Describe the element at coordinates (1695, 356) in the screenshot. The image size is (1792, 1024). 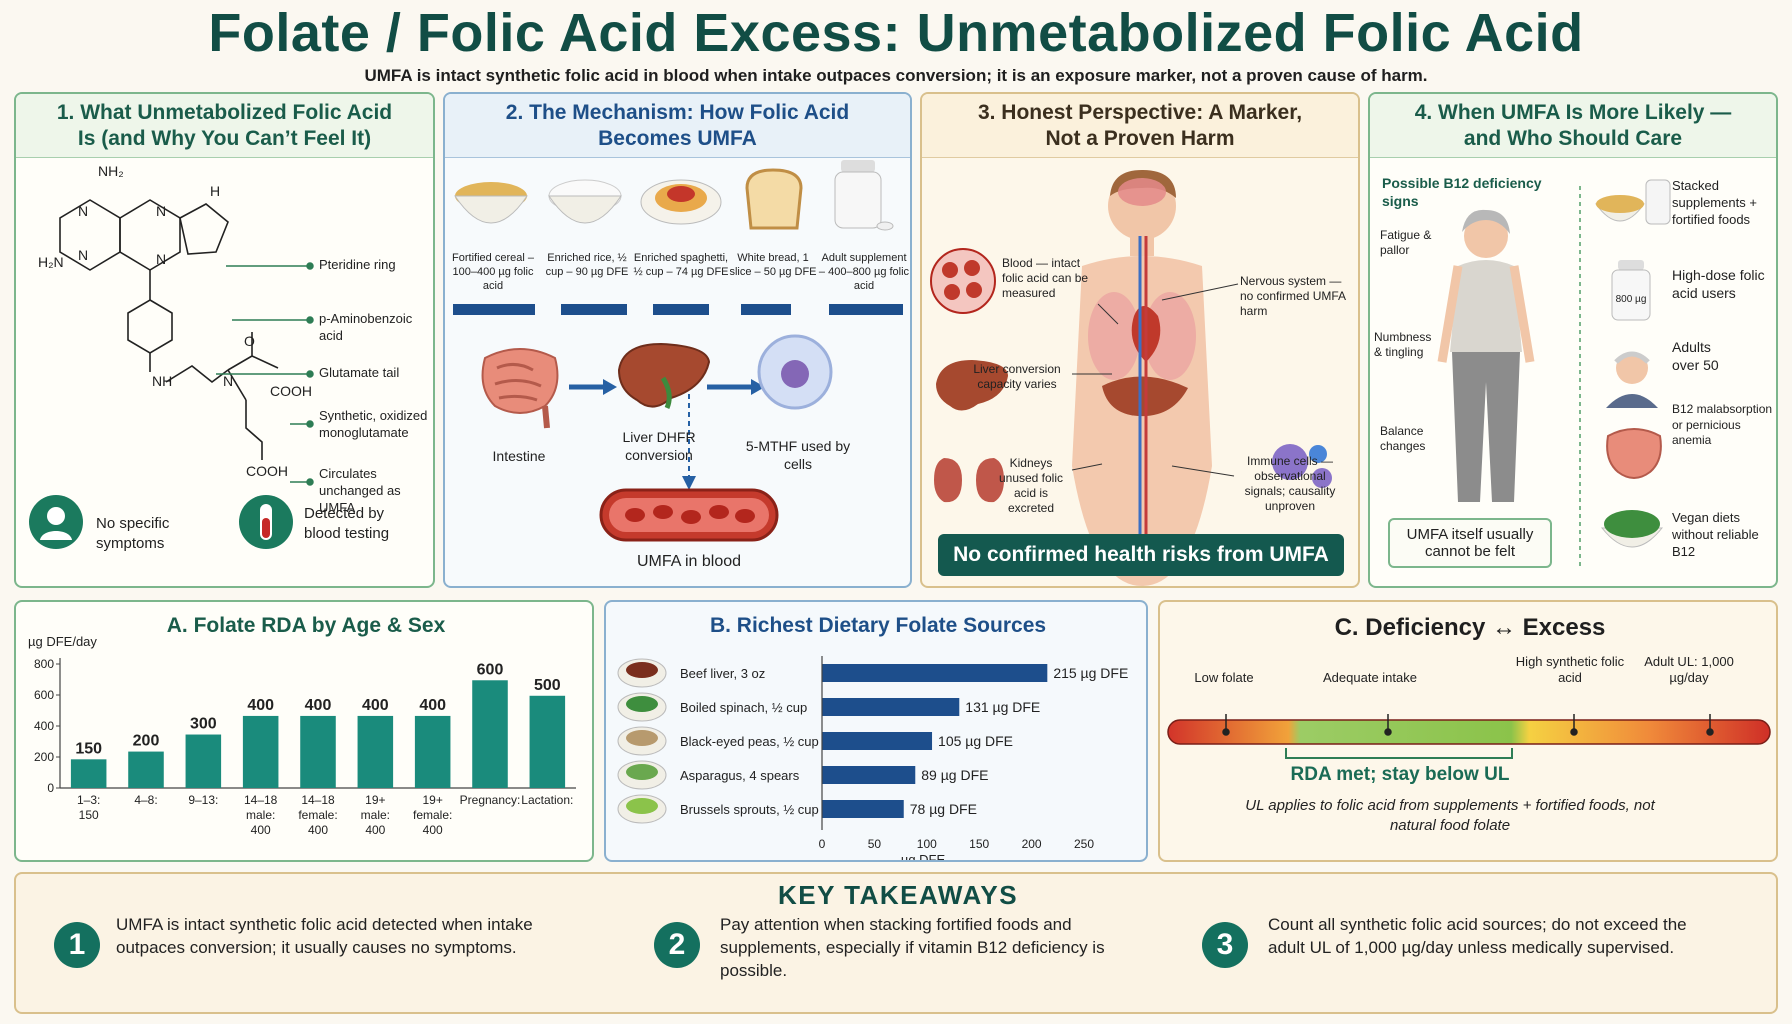
I see `group-over-50: Adults over 50` at that location.